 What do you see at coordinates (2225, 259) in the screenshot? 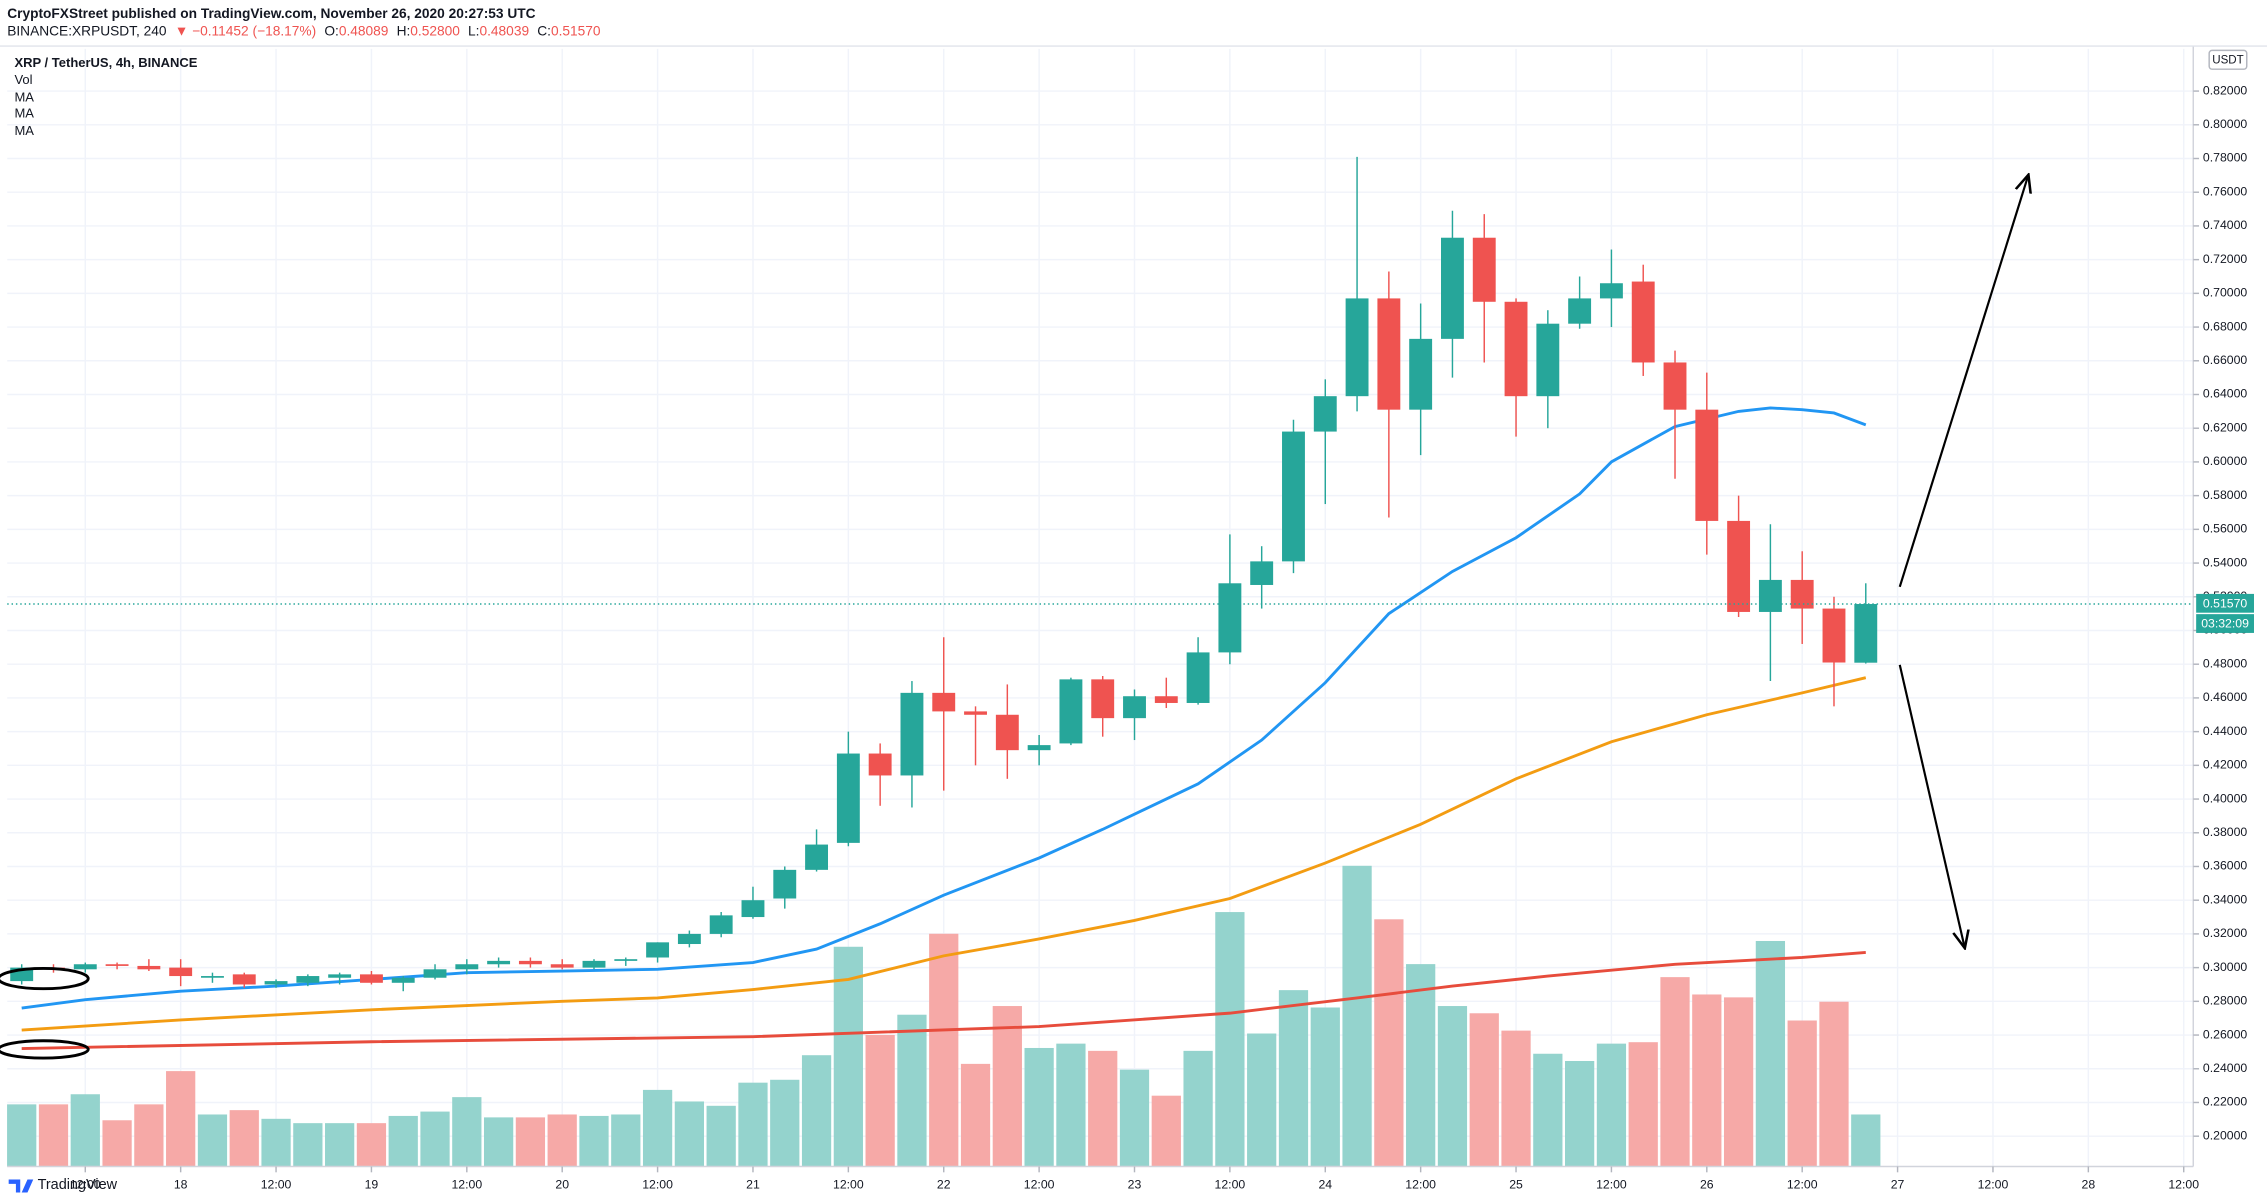
I see `y-tick-label: 0.72000` at bounding box center [2225, 259].